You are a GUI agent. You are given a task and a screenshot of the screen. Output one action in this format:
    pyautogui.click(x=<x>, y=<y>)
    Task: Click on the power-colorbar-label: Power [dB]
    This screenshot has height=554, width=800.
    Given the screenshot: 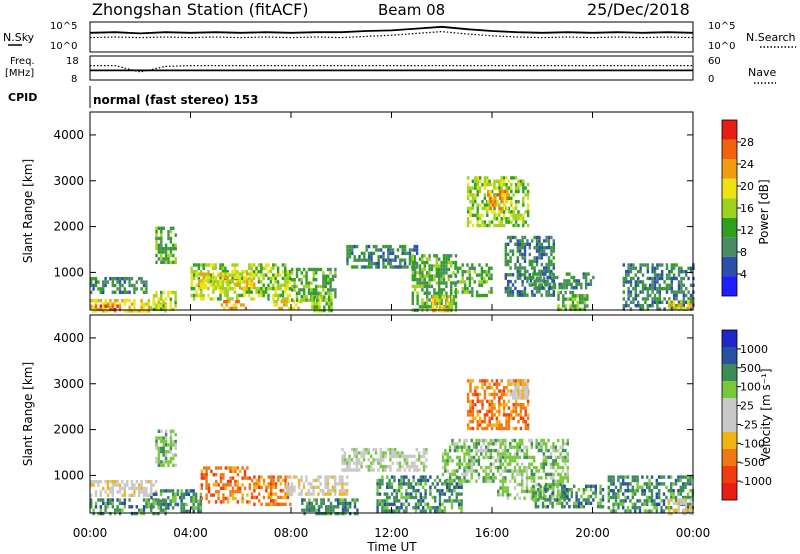 What is the action you would take?
    pyautogui.click(x=764, y=211)
    